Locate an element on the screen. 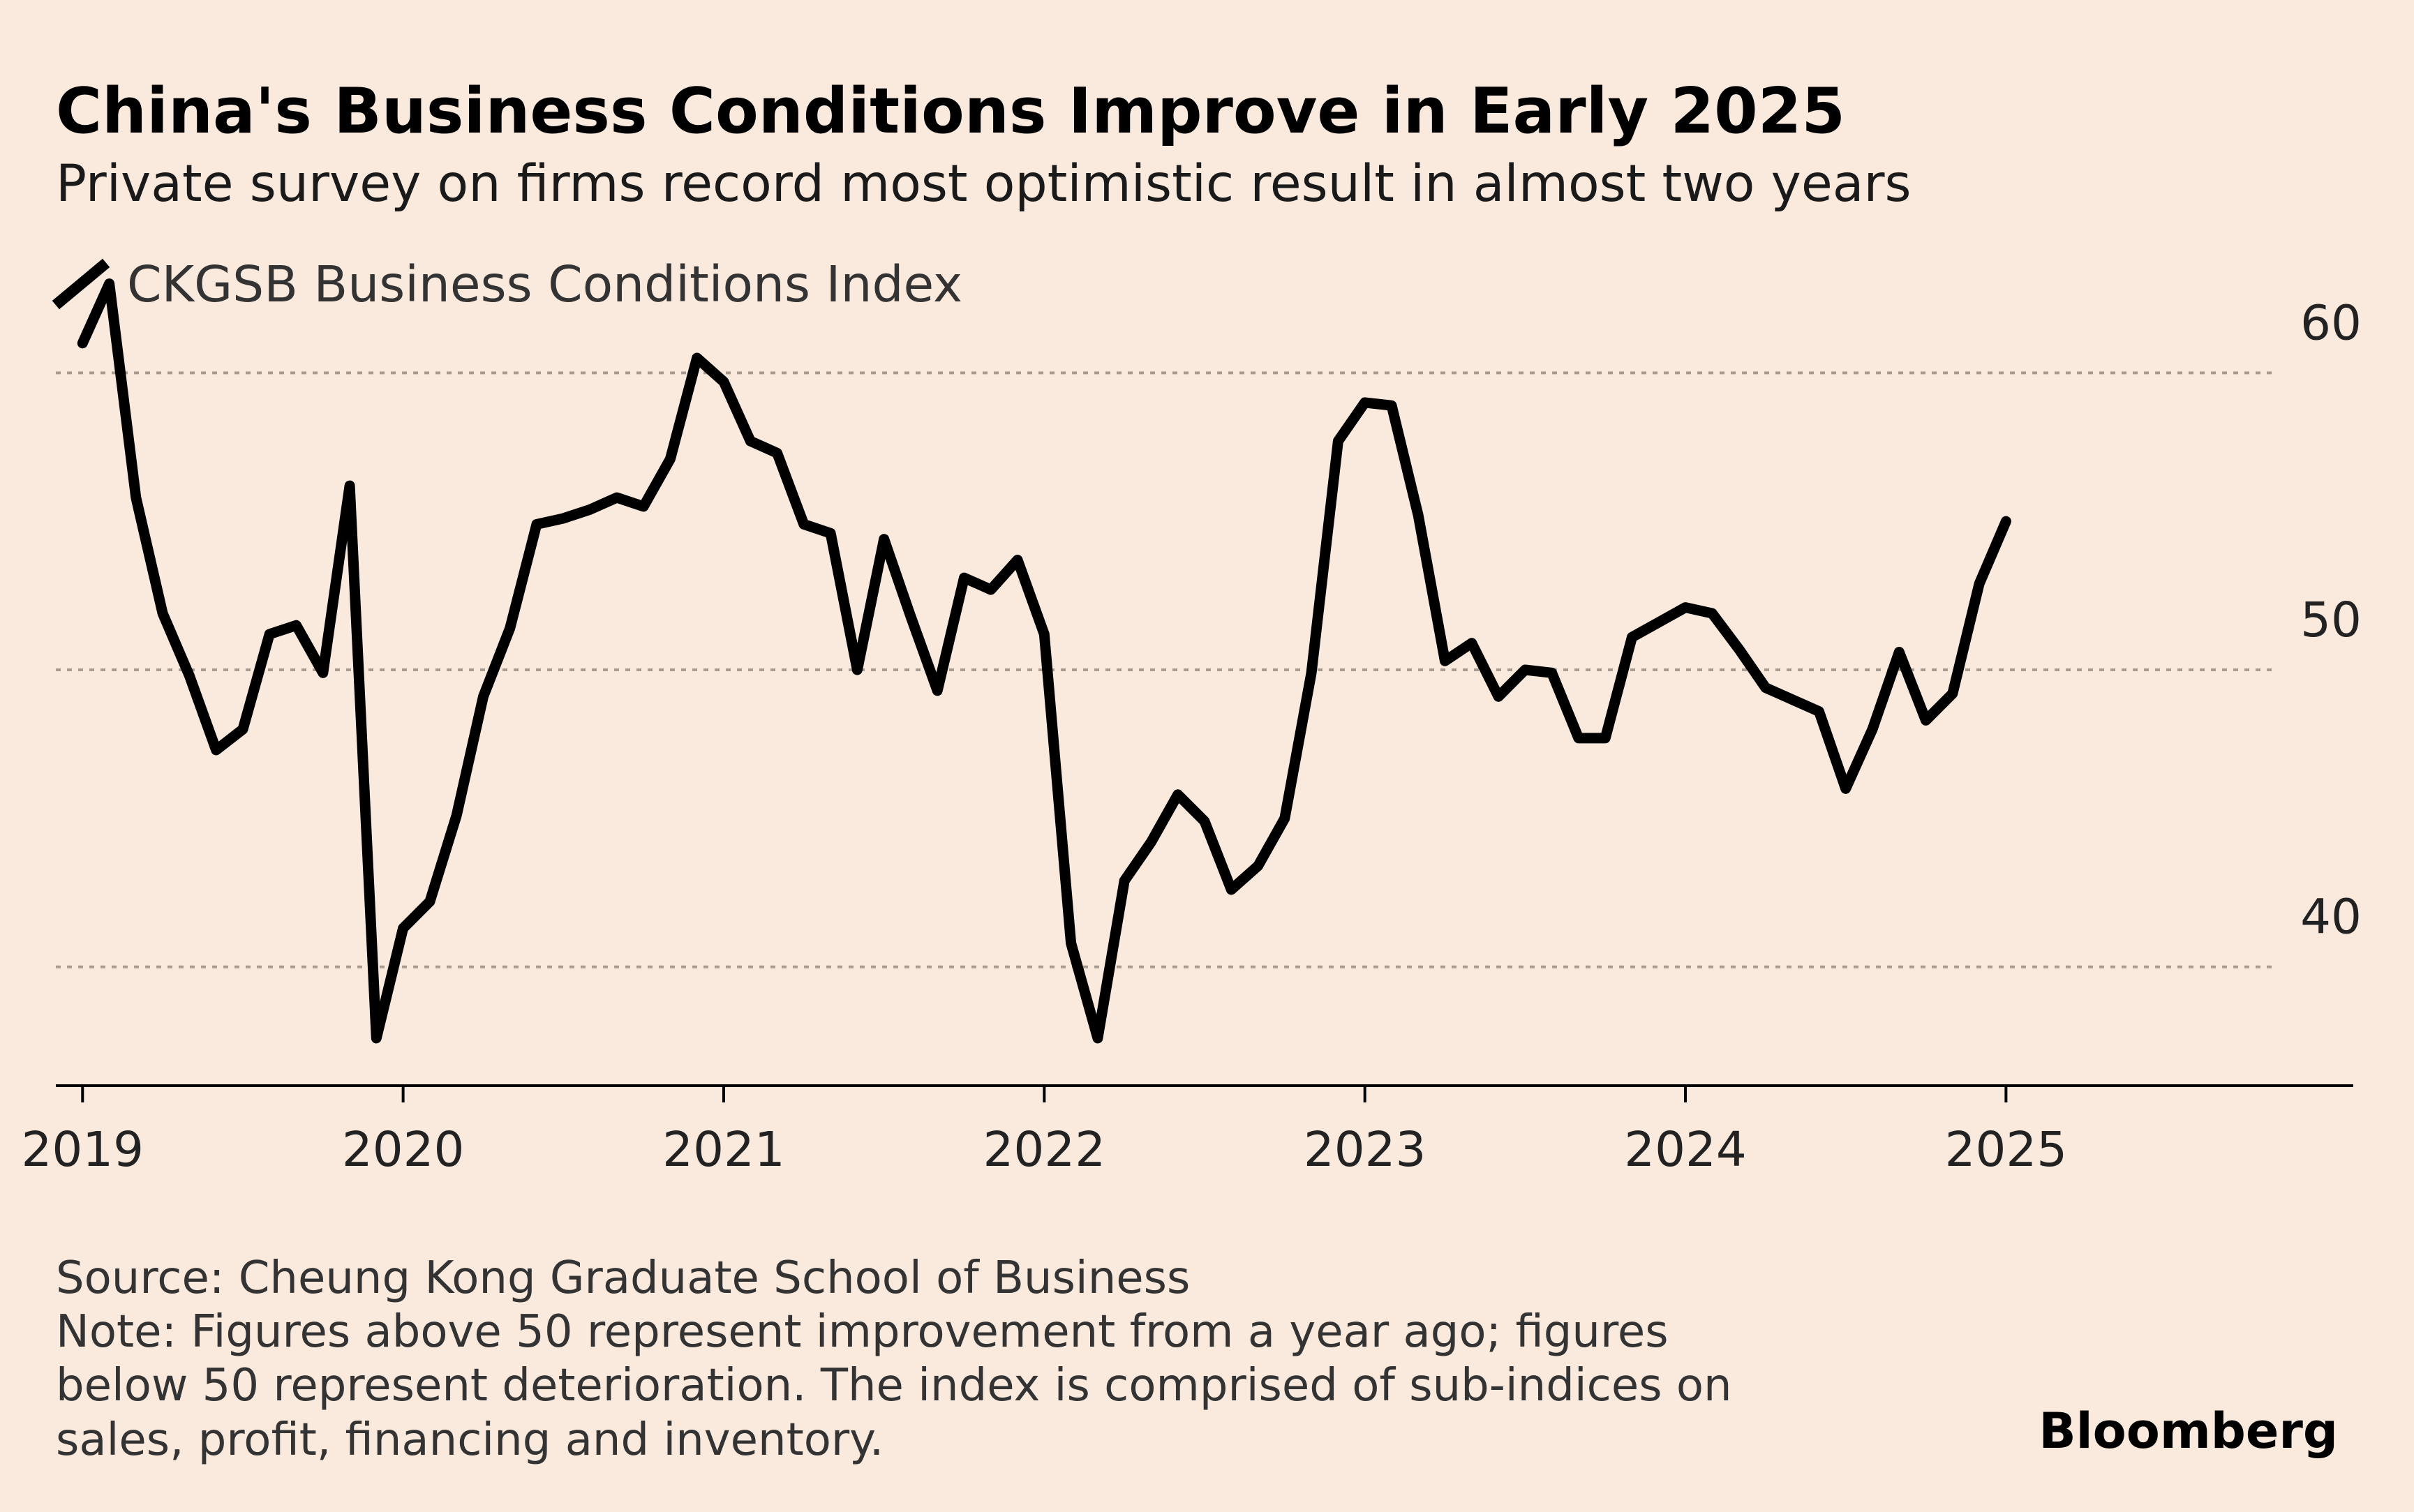 This screenshot has width=2414, height=1512. x-tick-label-2022: 2022 is located at coordinates (1044, 1150).